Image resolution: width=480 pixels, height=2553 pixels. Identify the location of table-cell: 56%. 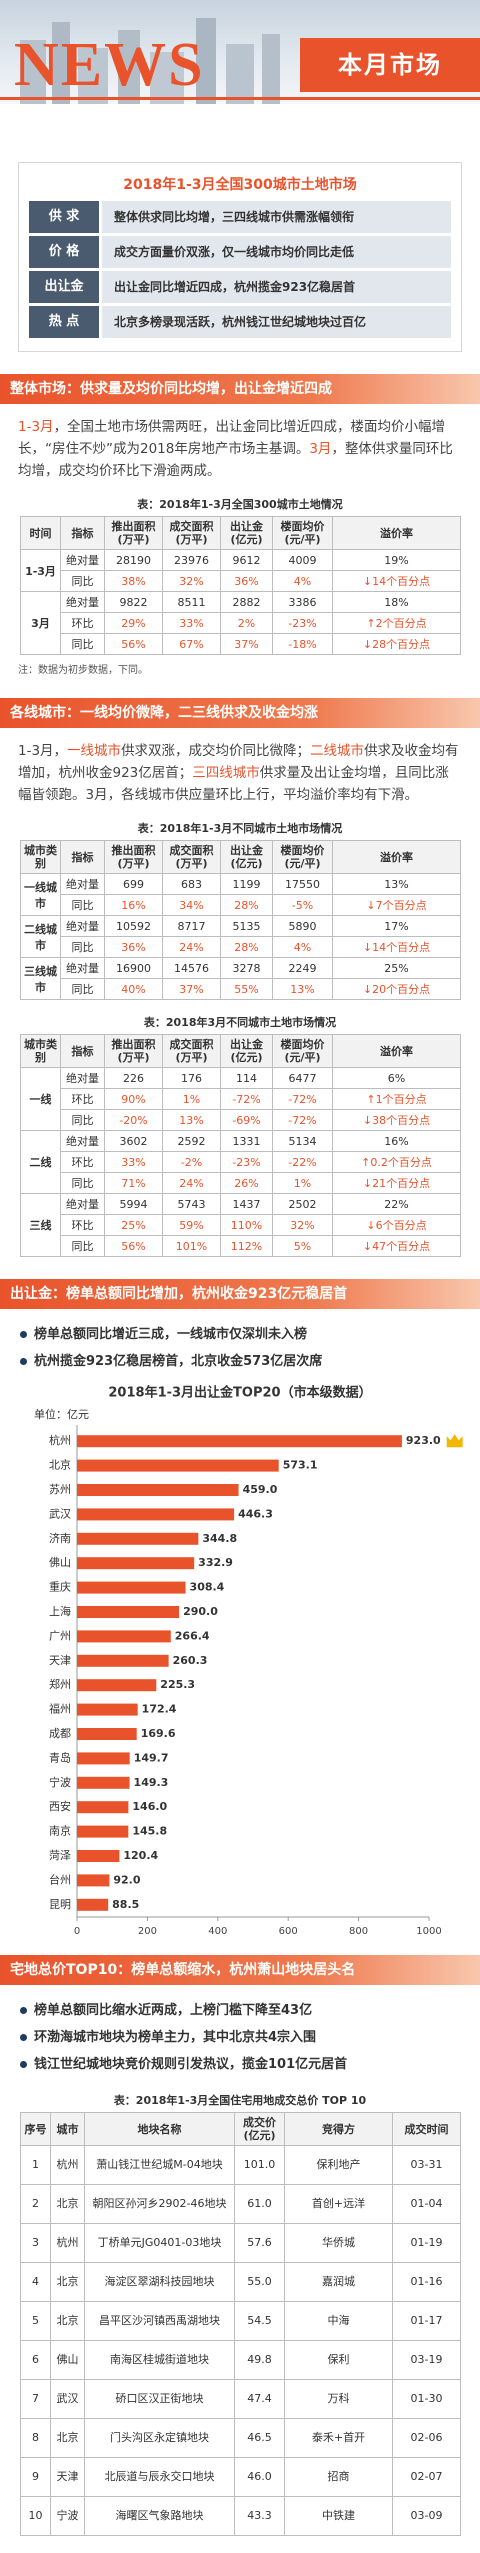
(133, 644).